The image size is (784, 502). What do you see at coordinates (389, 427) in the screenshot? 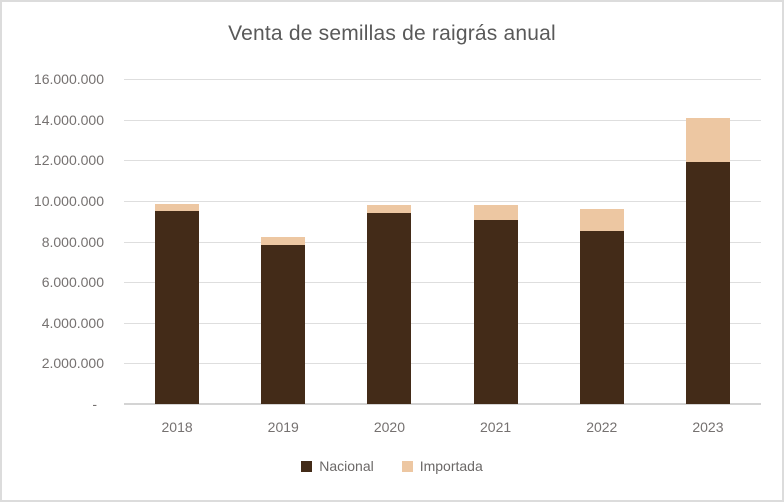
I see `x-axis-label: 2020` at bounding box center [389, 427].